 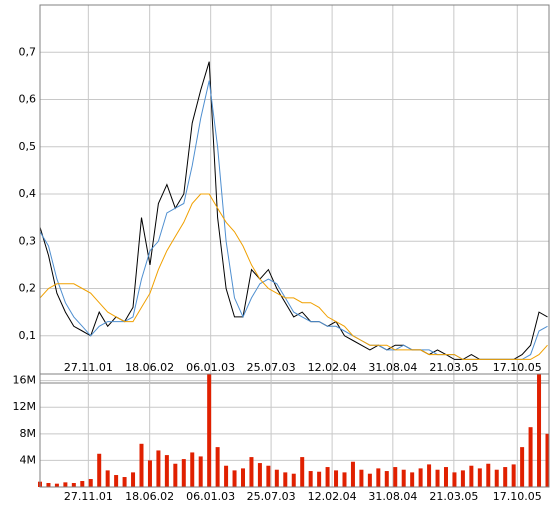 I want to click on y-tick-label: 8M, so click(x=28, y=433).